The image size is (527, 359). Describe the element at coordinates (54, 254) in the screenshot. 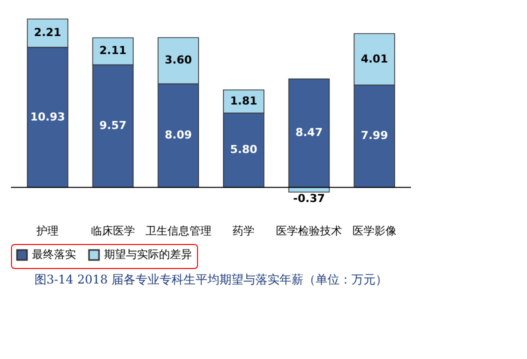

I see `legend-label: 最终落实` at that location.